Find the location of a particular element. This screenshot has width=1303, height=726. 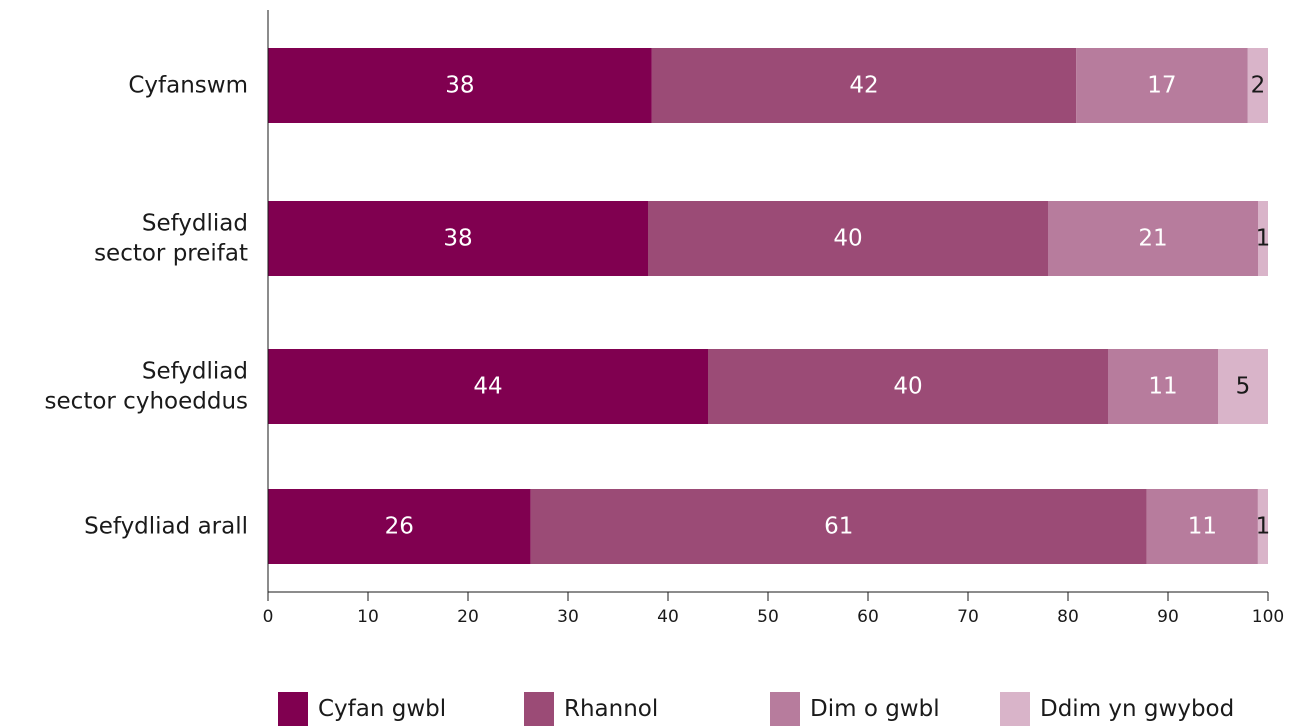

data-label: 21 is located at coordinates (1152, 239).